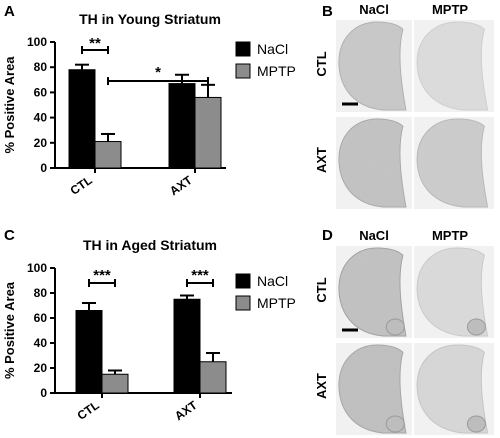 Image resolution: width=500 pixels, height=438 pixels. I want to click on panel-letter-d: D, so click(327, 235).